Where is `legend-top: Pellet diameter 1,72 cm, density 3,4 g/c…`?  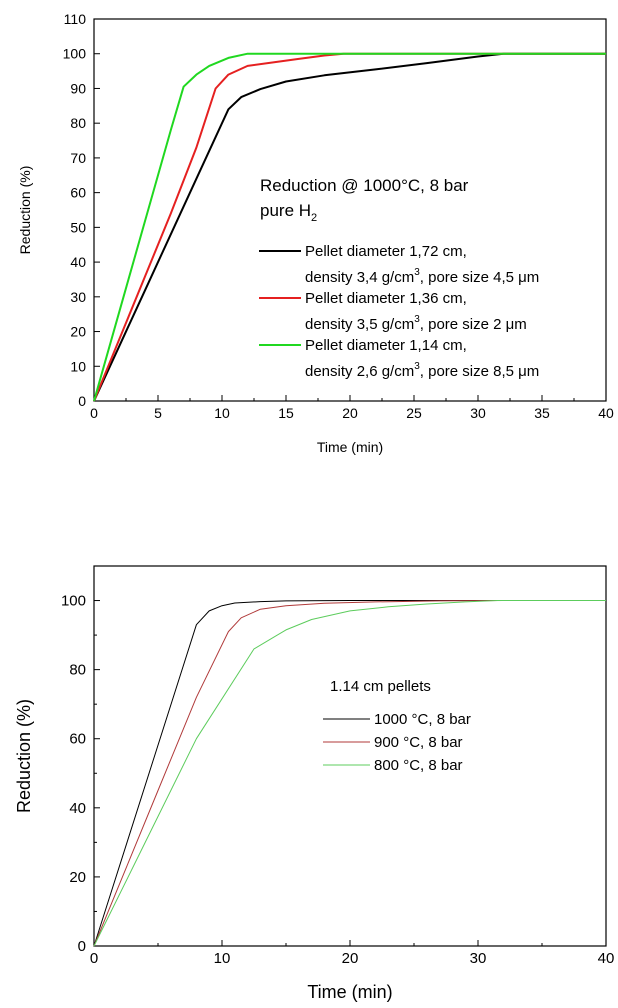 legend-top: Pellet diameter 1,72 cm, density 3,4 g/c… is located at coordinates (399, 311).